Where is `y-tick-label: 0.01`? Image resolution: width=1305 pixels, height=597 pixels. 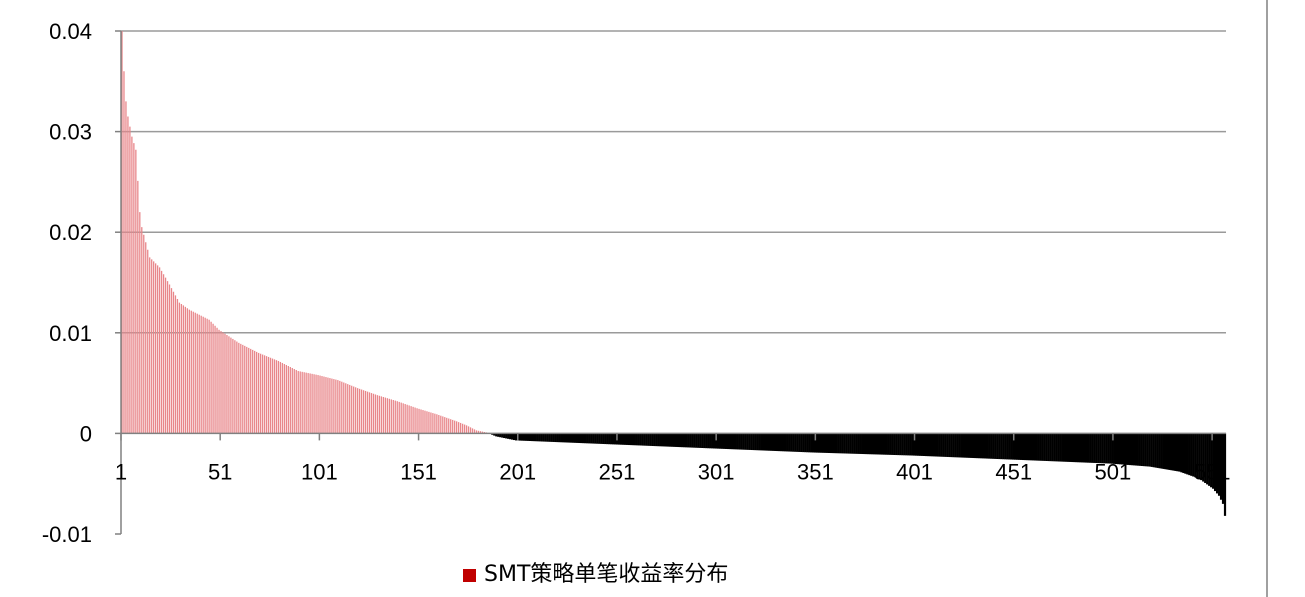
y-tick-label: 0.01 is located at coordinates (70, 333).